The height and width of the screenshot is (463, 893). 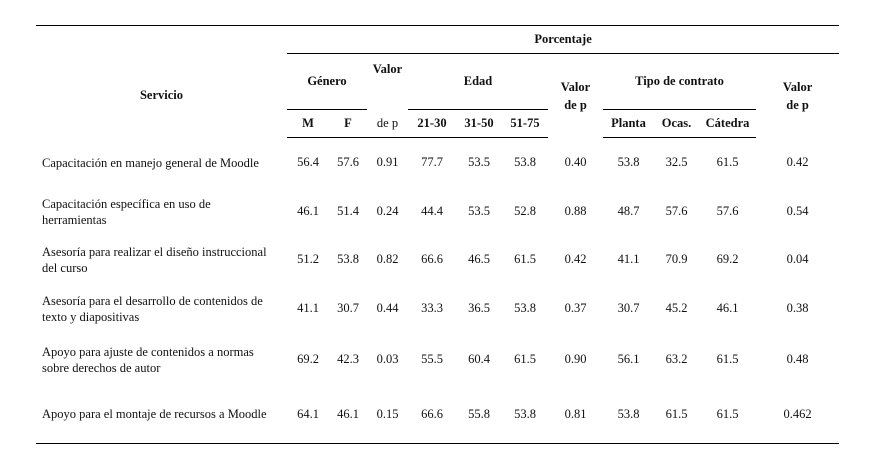 I want to click on p-edad-cell: 0.37, so click(x=575, y=308).